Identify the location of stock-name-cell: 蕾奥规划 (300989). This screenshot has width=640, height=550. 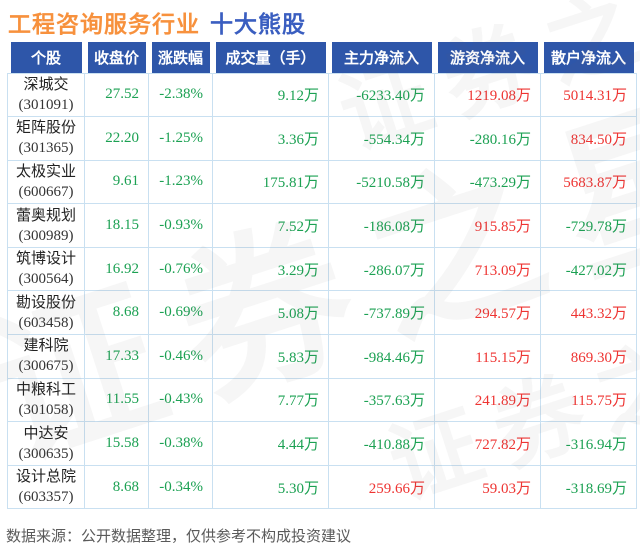
(46, 225).